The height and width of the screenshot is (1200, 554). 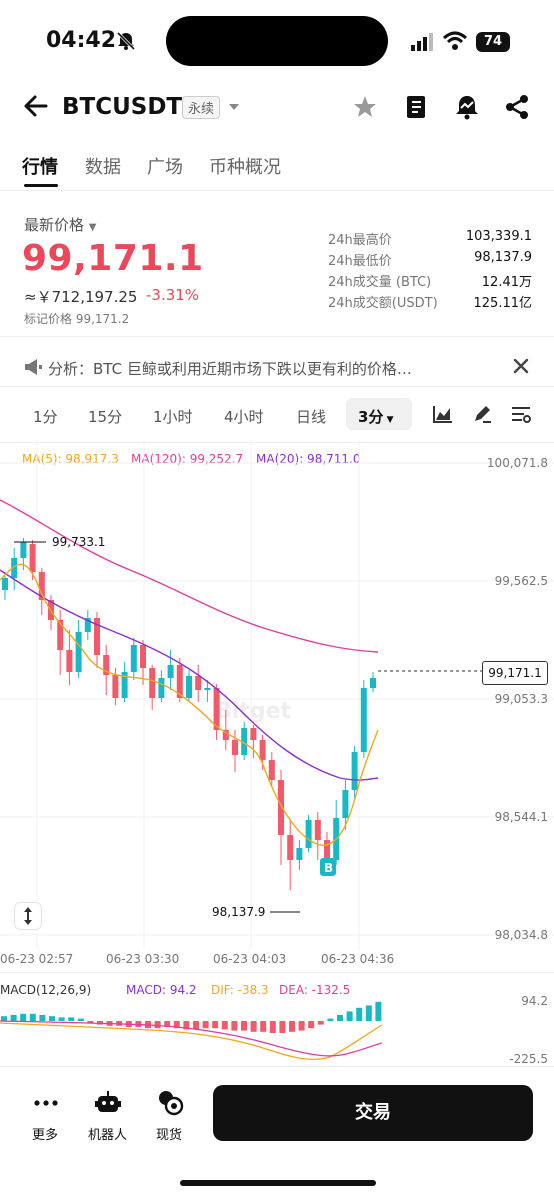 I want to click on back-arrow-icon, so click(x=36, y=106).